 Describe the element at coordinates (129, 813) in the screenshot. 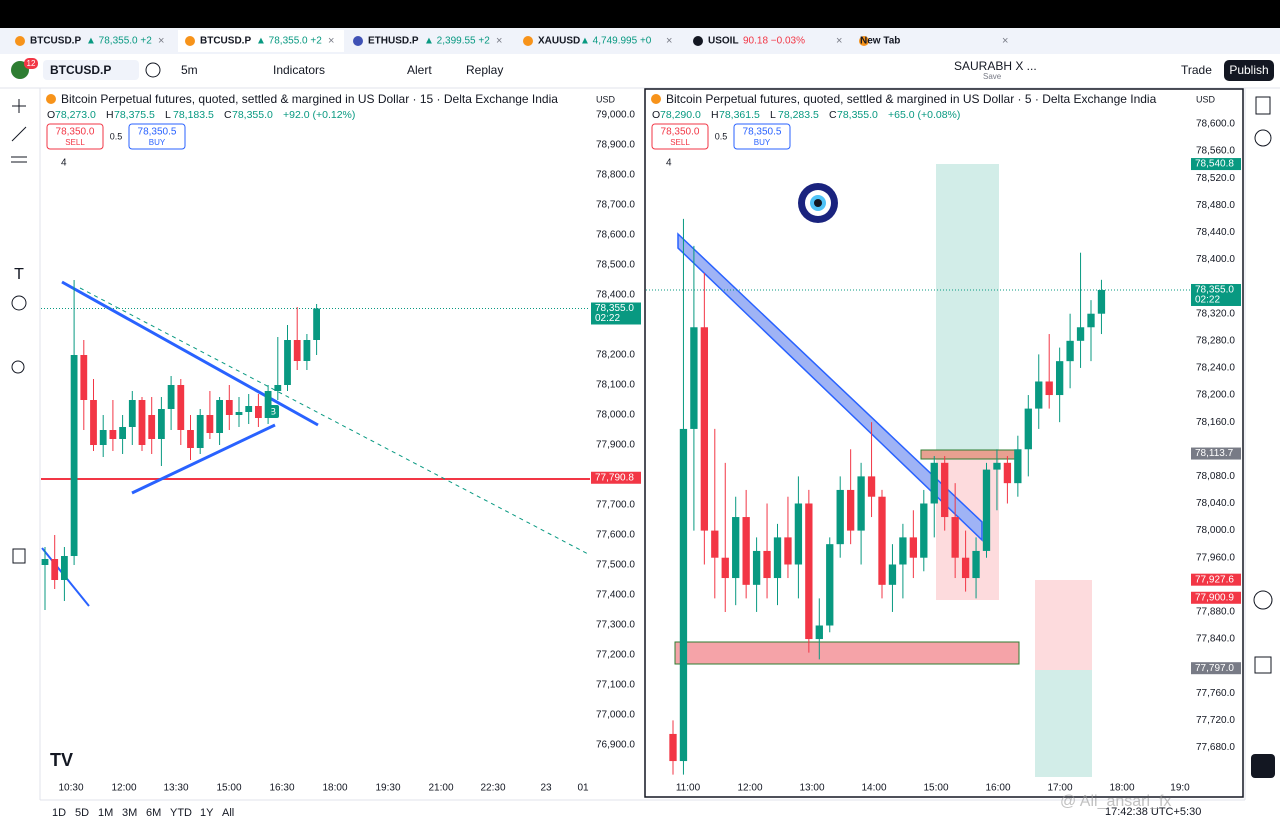

I see `range-button: 3M` at that location.